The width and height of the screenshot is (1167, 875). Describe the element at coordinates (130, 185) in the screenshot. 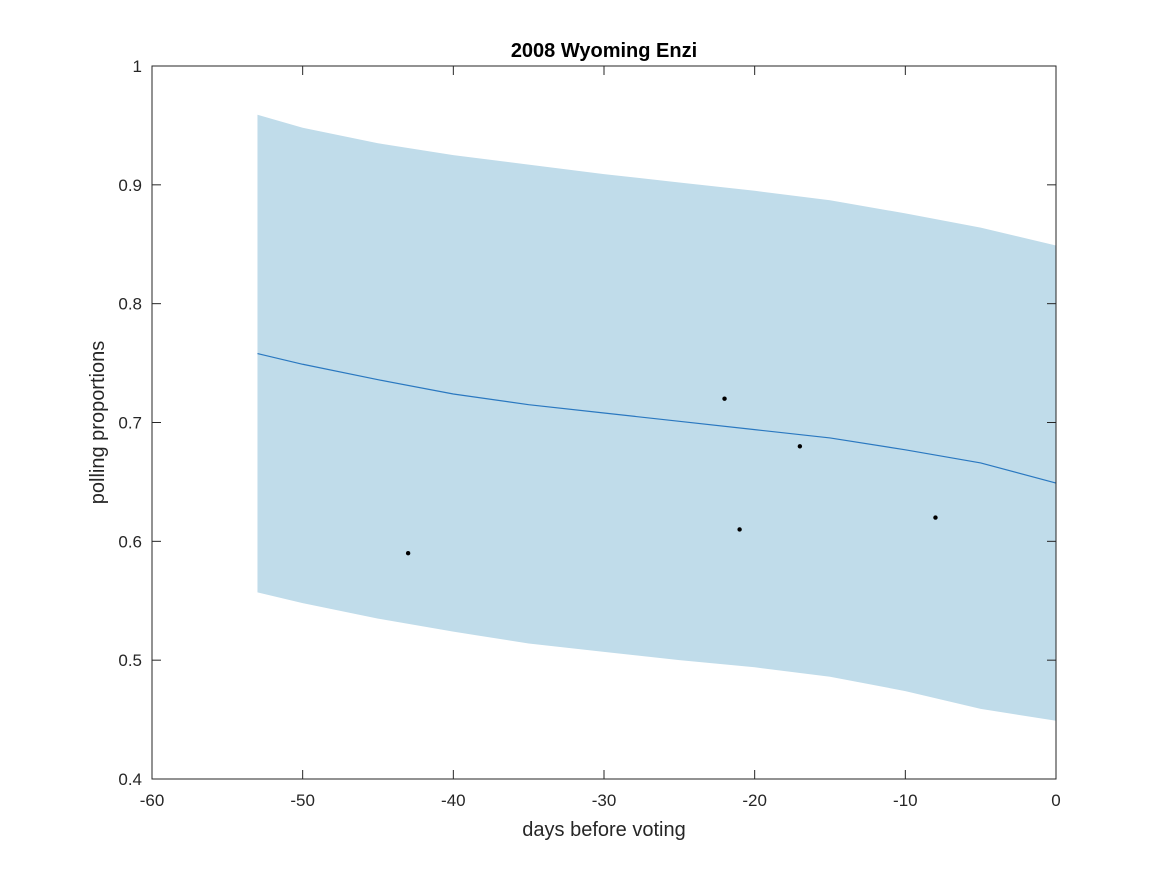

I see `y-tick-label: 0.9` at that location.